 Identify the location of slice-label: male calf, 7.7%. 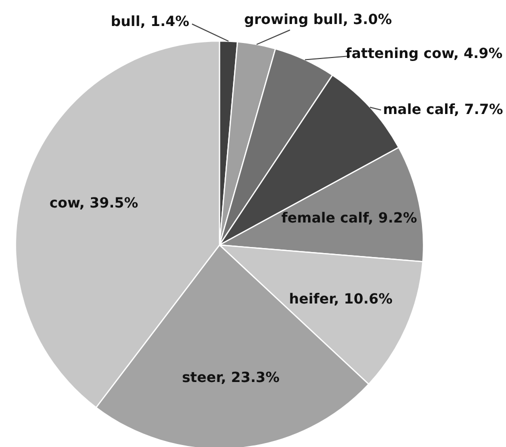
(443, 110).